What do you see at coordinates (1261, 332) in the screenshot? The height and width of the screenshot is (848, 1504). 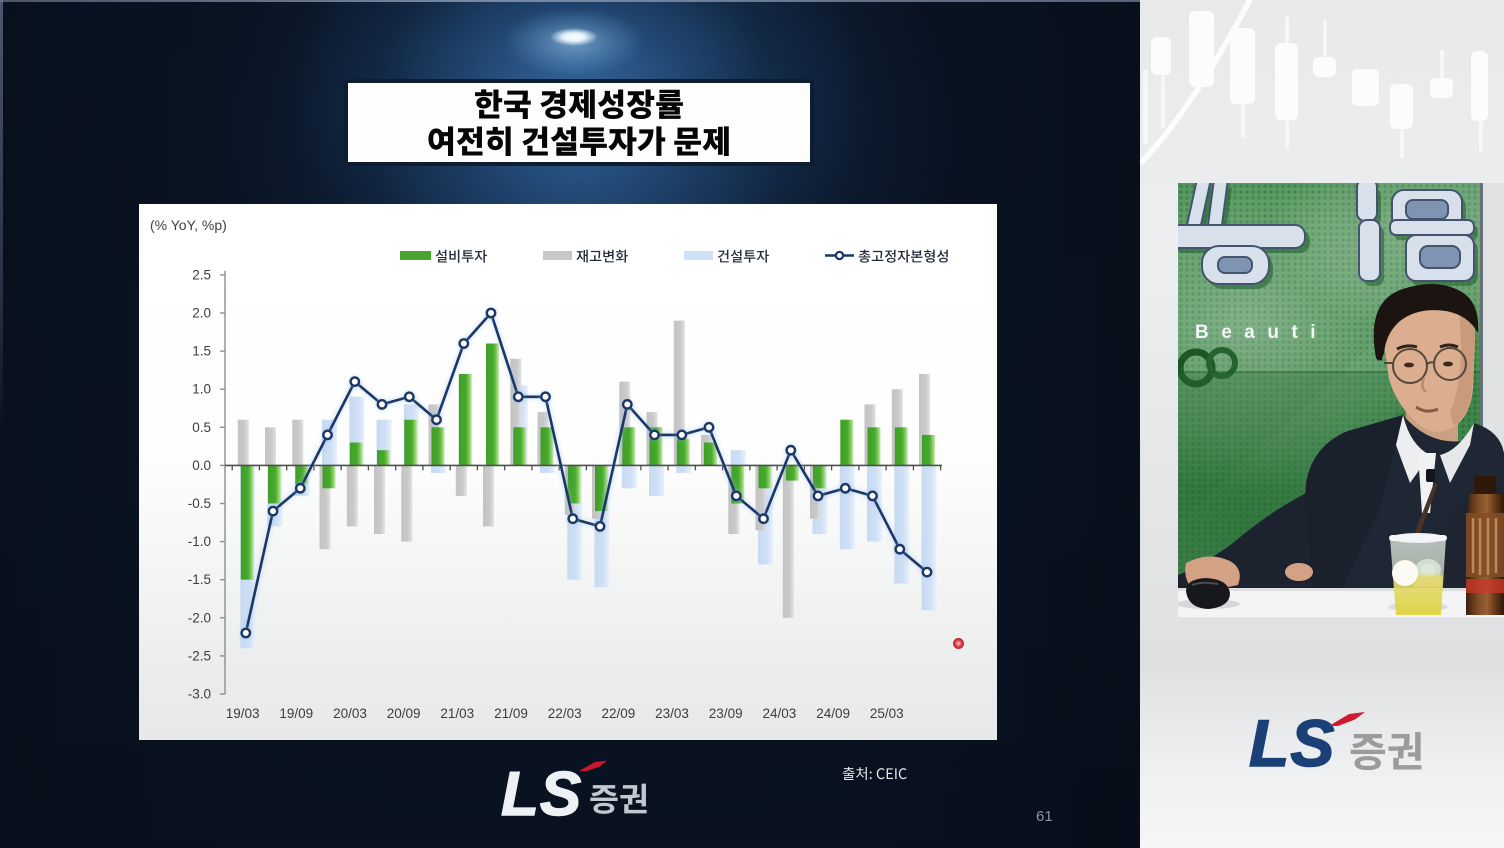 I see `svg-text: Beauti` at bounding box center [1261, 332].